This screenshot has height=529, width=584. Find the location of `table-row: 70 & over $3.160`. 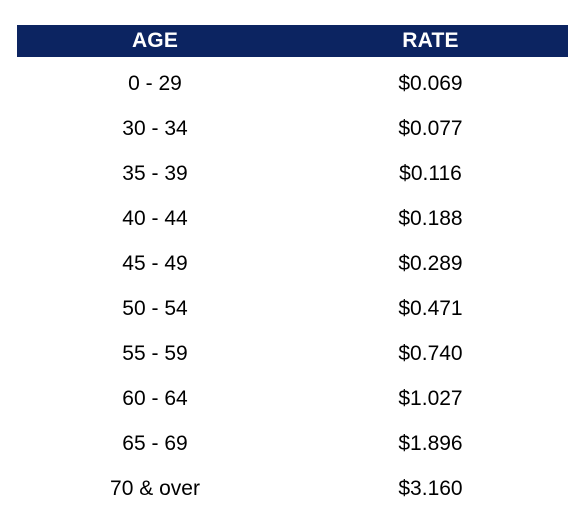

table-row: 70 & over $3.160 is located at coordinates (292, 488).